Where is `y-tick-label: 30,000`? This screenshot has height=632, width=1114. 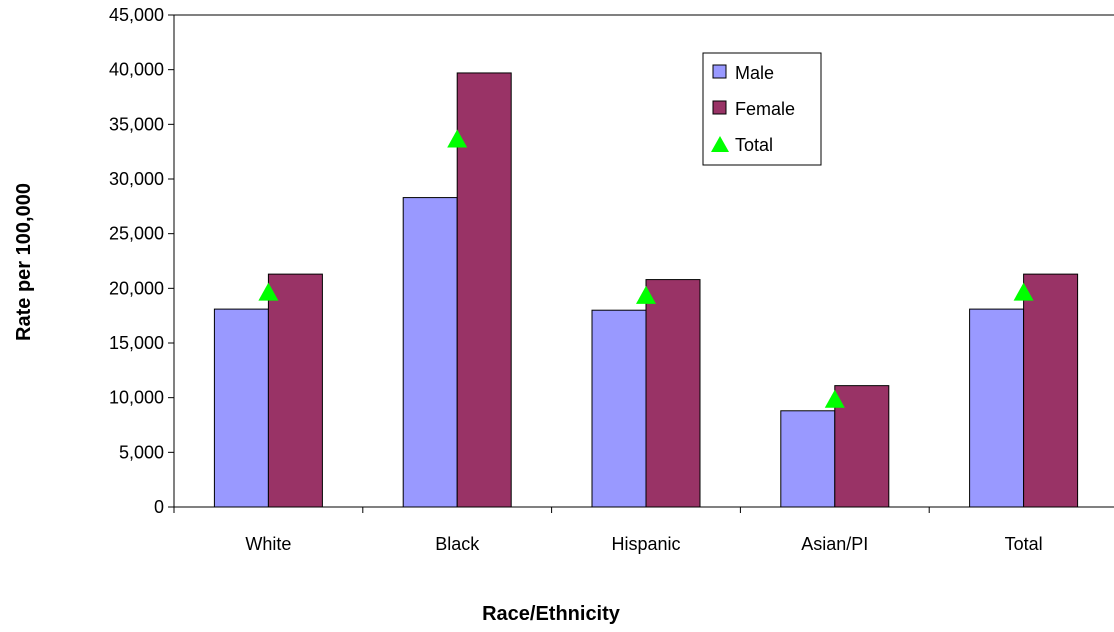
y-tick-label: 30,000 is located at coordinates (136, 179).